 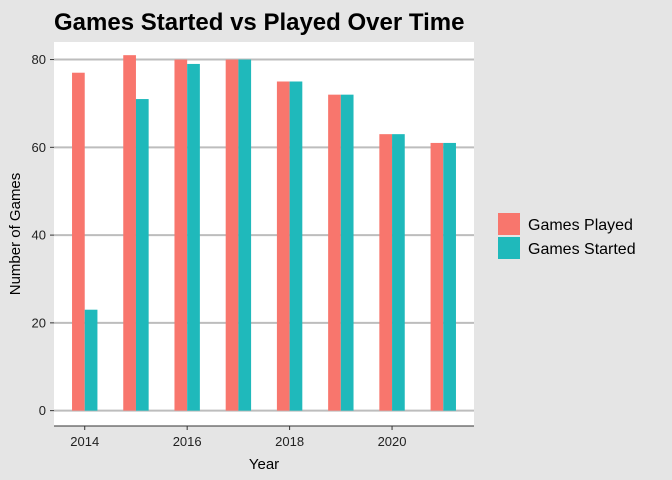 I want to click on legend-label: Games Played, so click(x=580, y=225).